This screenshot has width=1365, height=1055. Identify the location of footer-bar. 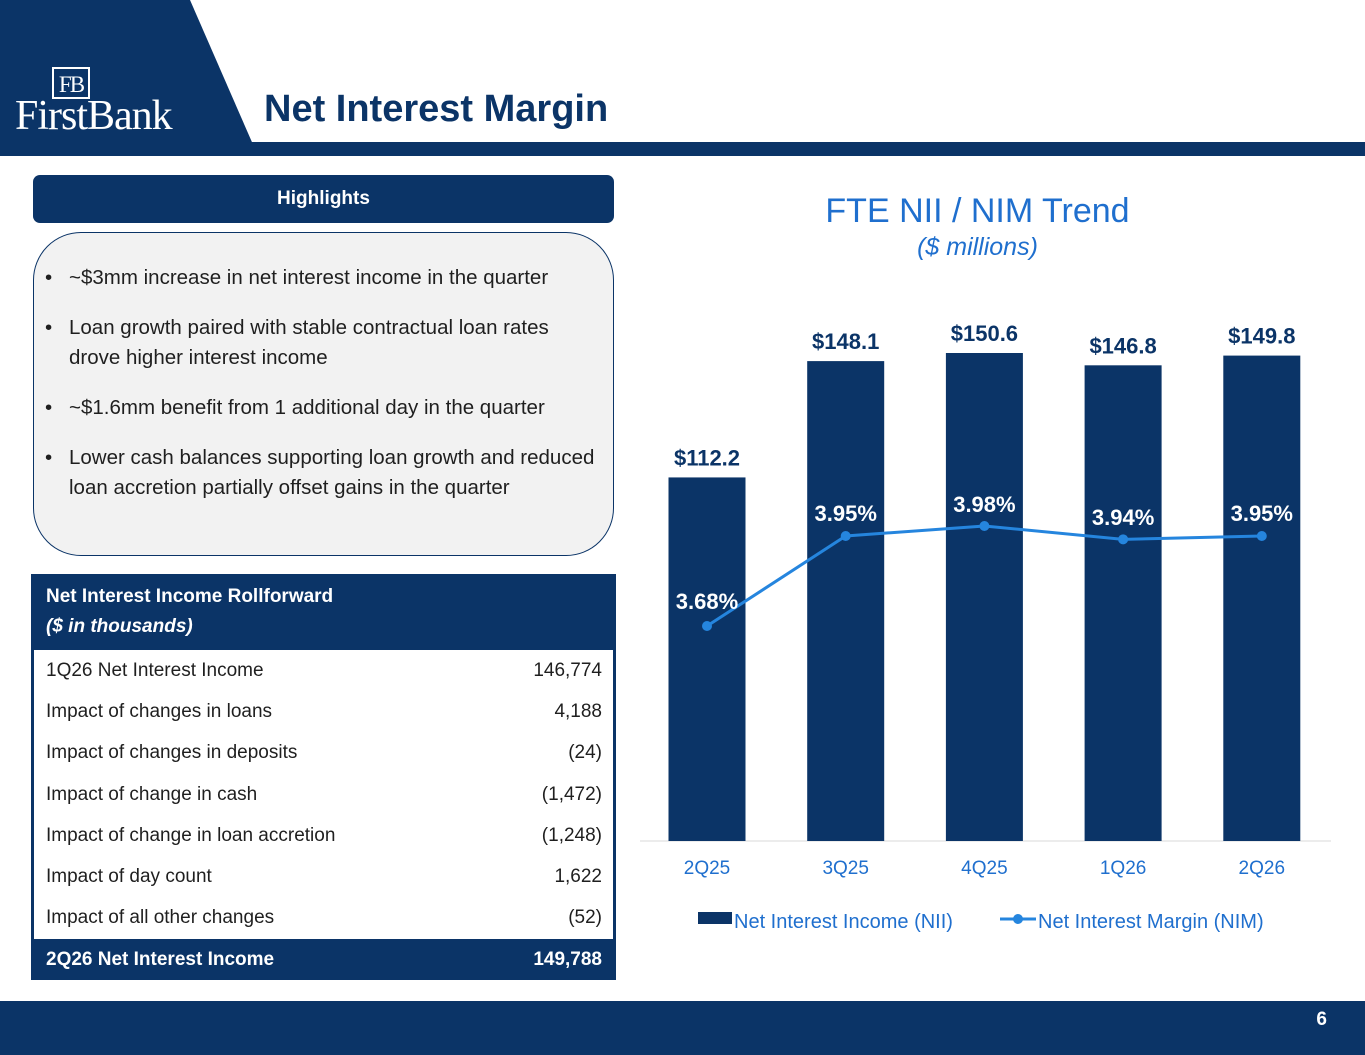
(682, 1028).